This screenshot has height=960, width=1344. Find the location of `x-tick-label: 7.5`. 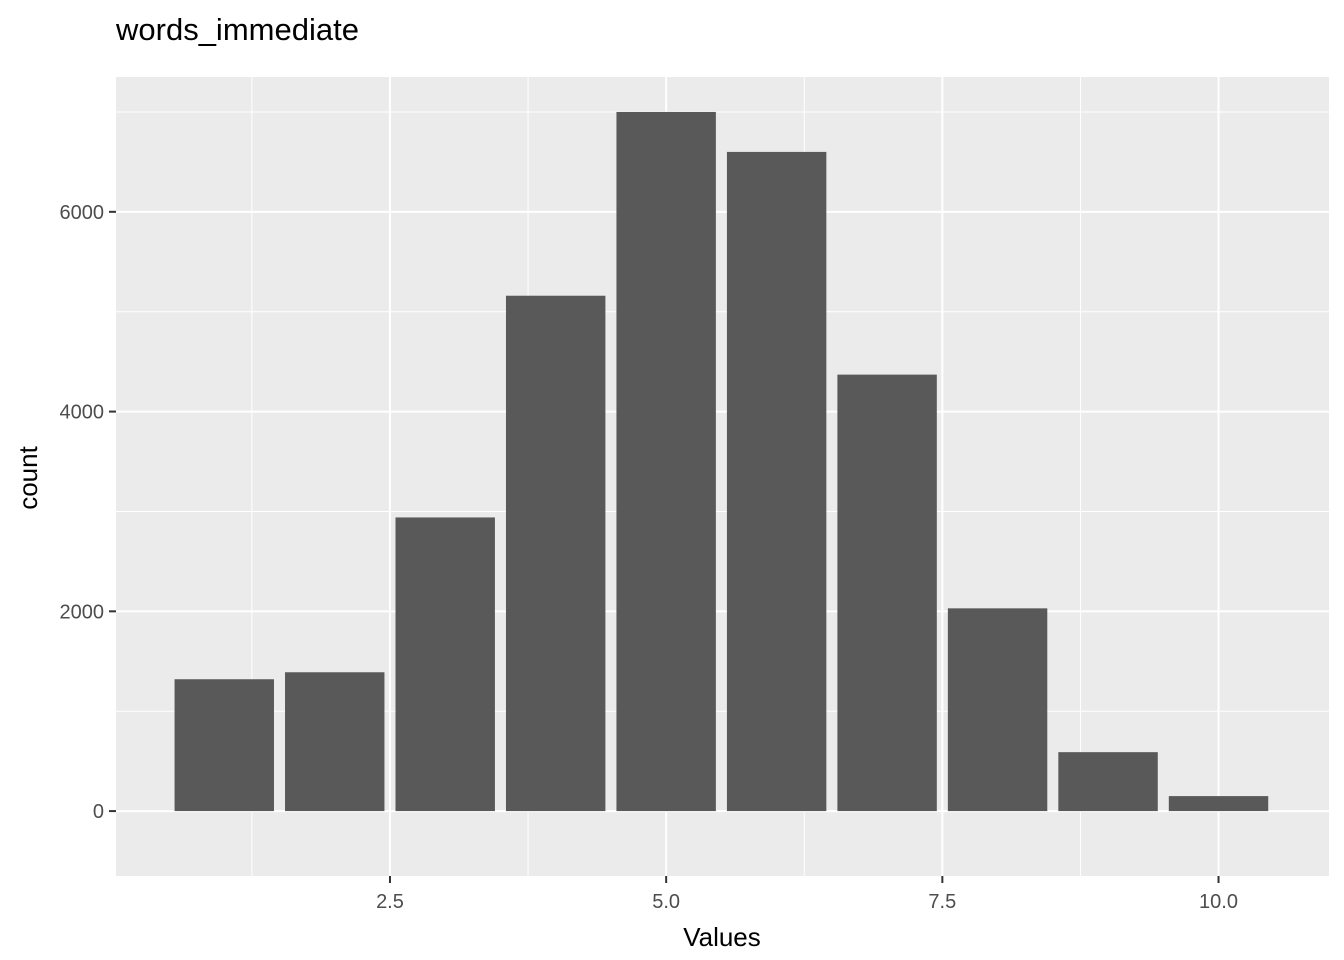

x-tick-label: 7.5 is located at coordinates (942, 902).